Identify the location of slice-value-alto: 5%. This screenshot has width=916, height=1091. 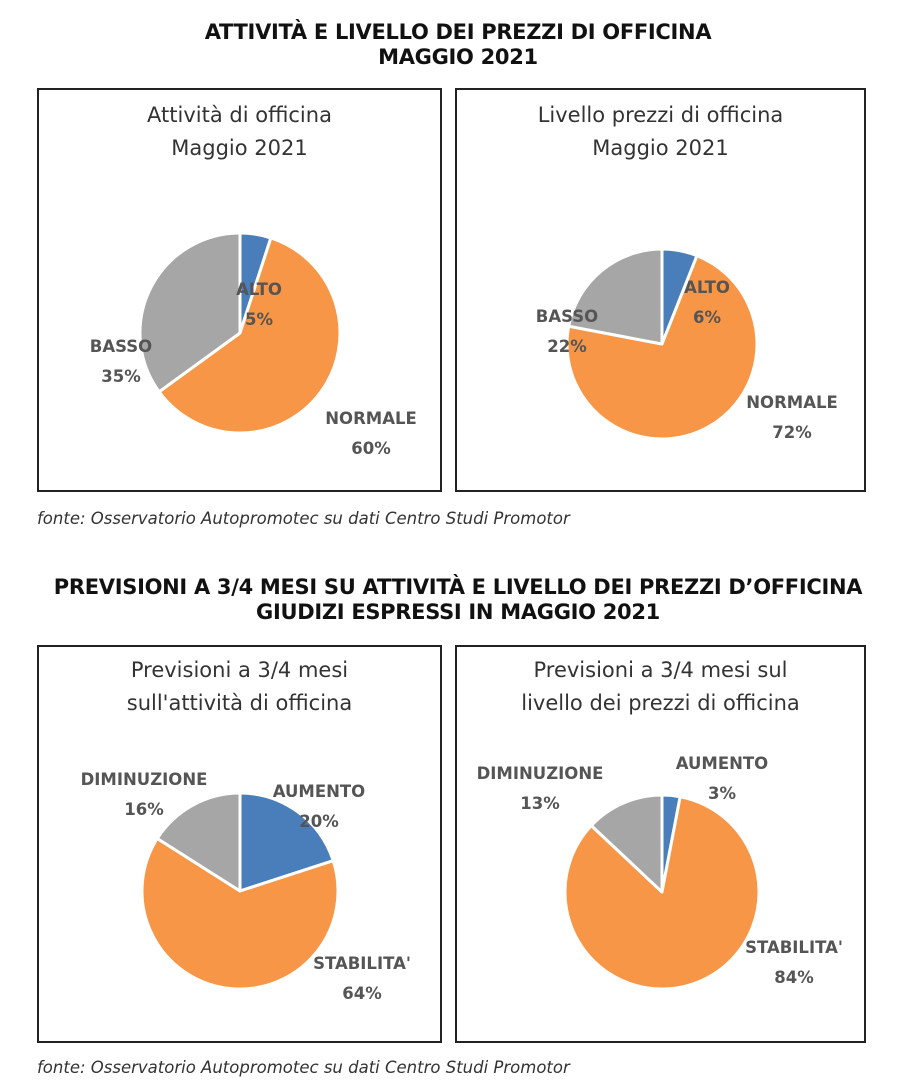
(259, 319).